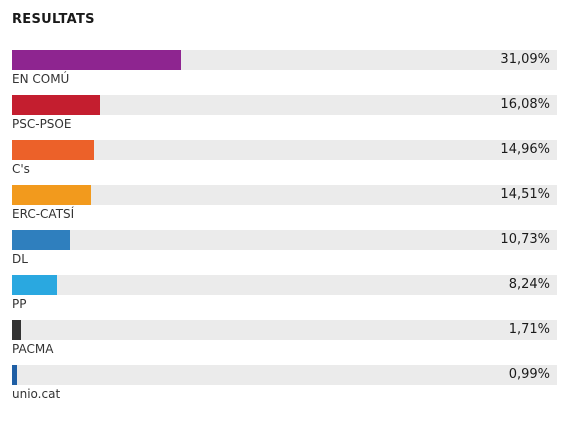 The height and width of the screenshot is (429, 588). What do you see at coordinates (525, 104) in the screenshot?
I see `bar-value-label: 16,08%` at bounding box center [525, 104].